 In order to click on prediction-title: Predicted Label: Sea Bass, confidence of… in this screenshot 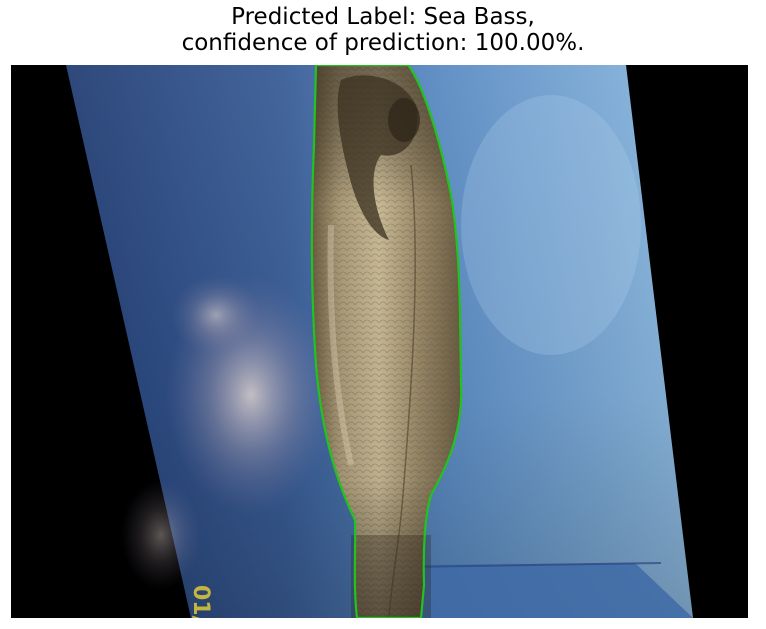, I will do `click(383, 30)`.